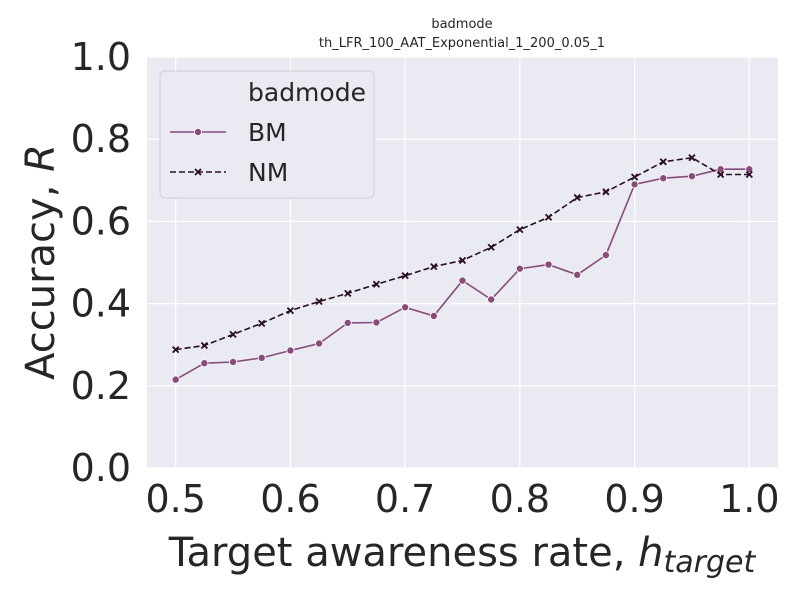  What do you see at coordinates (462, 499) in the screenshot?
I see `x-tick-labels: 0.5 0.6 0.7 0.8 0.9 1.0` at bounding box center [462, 499].